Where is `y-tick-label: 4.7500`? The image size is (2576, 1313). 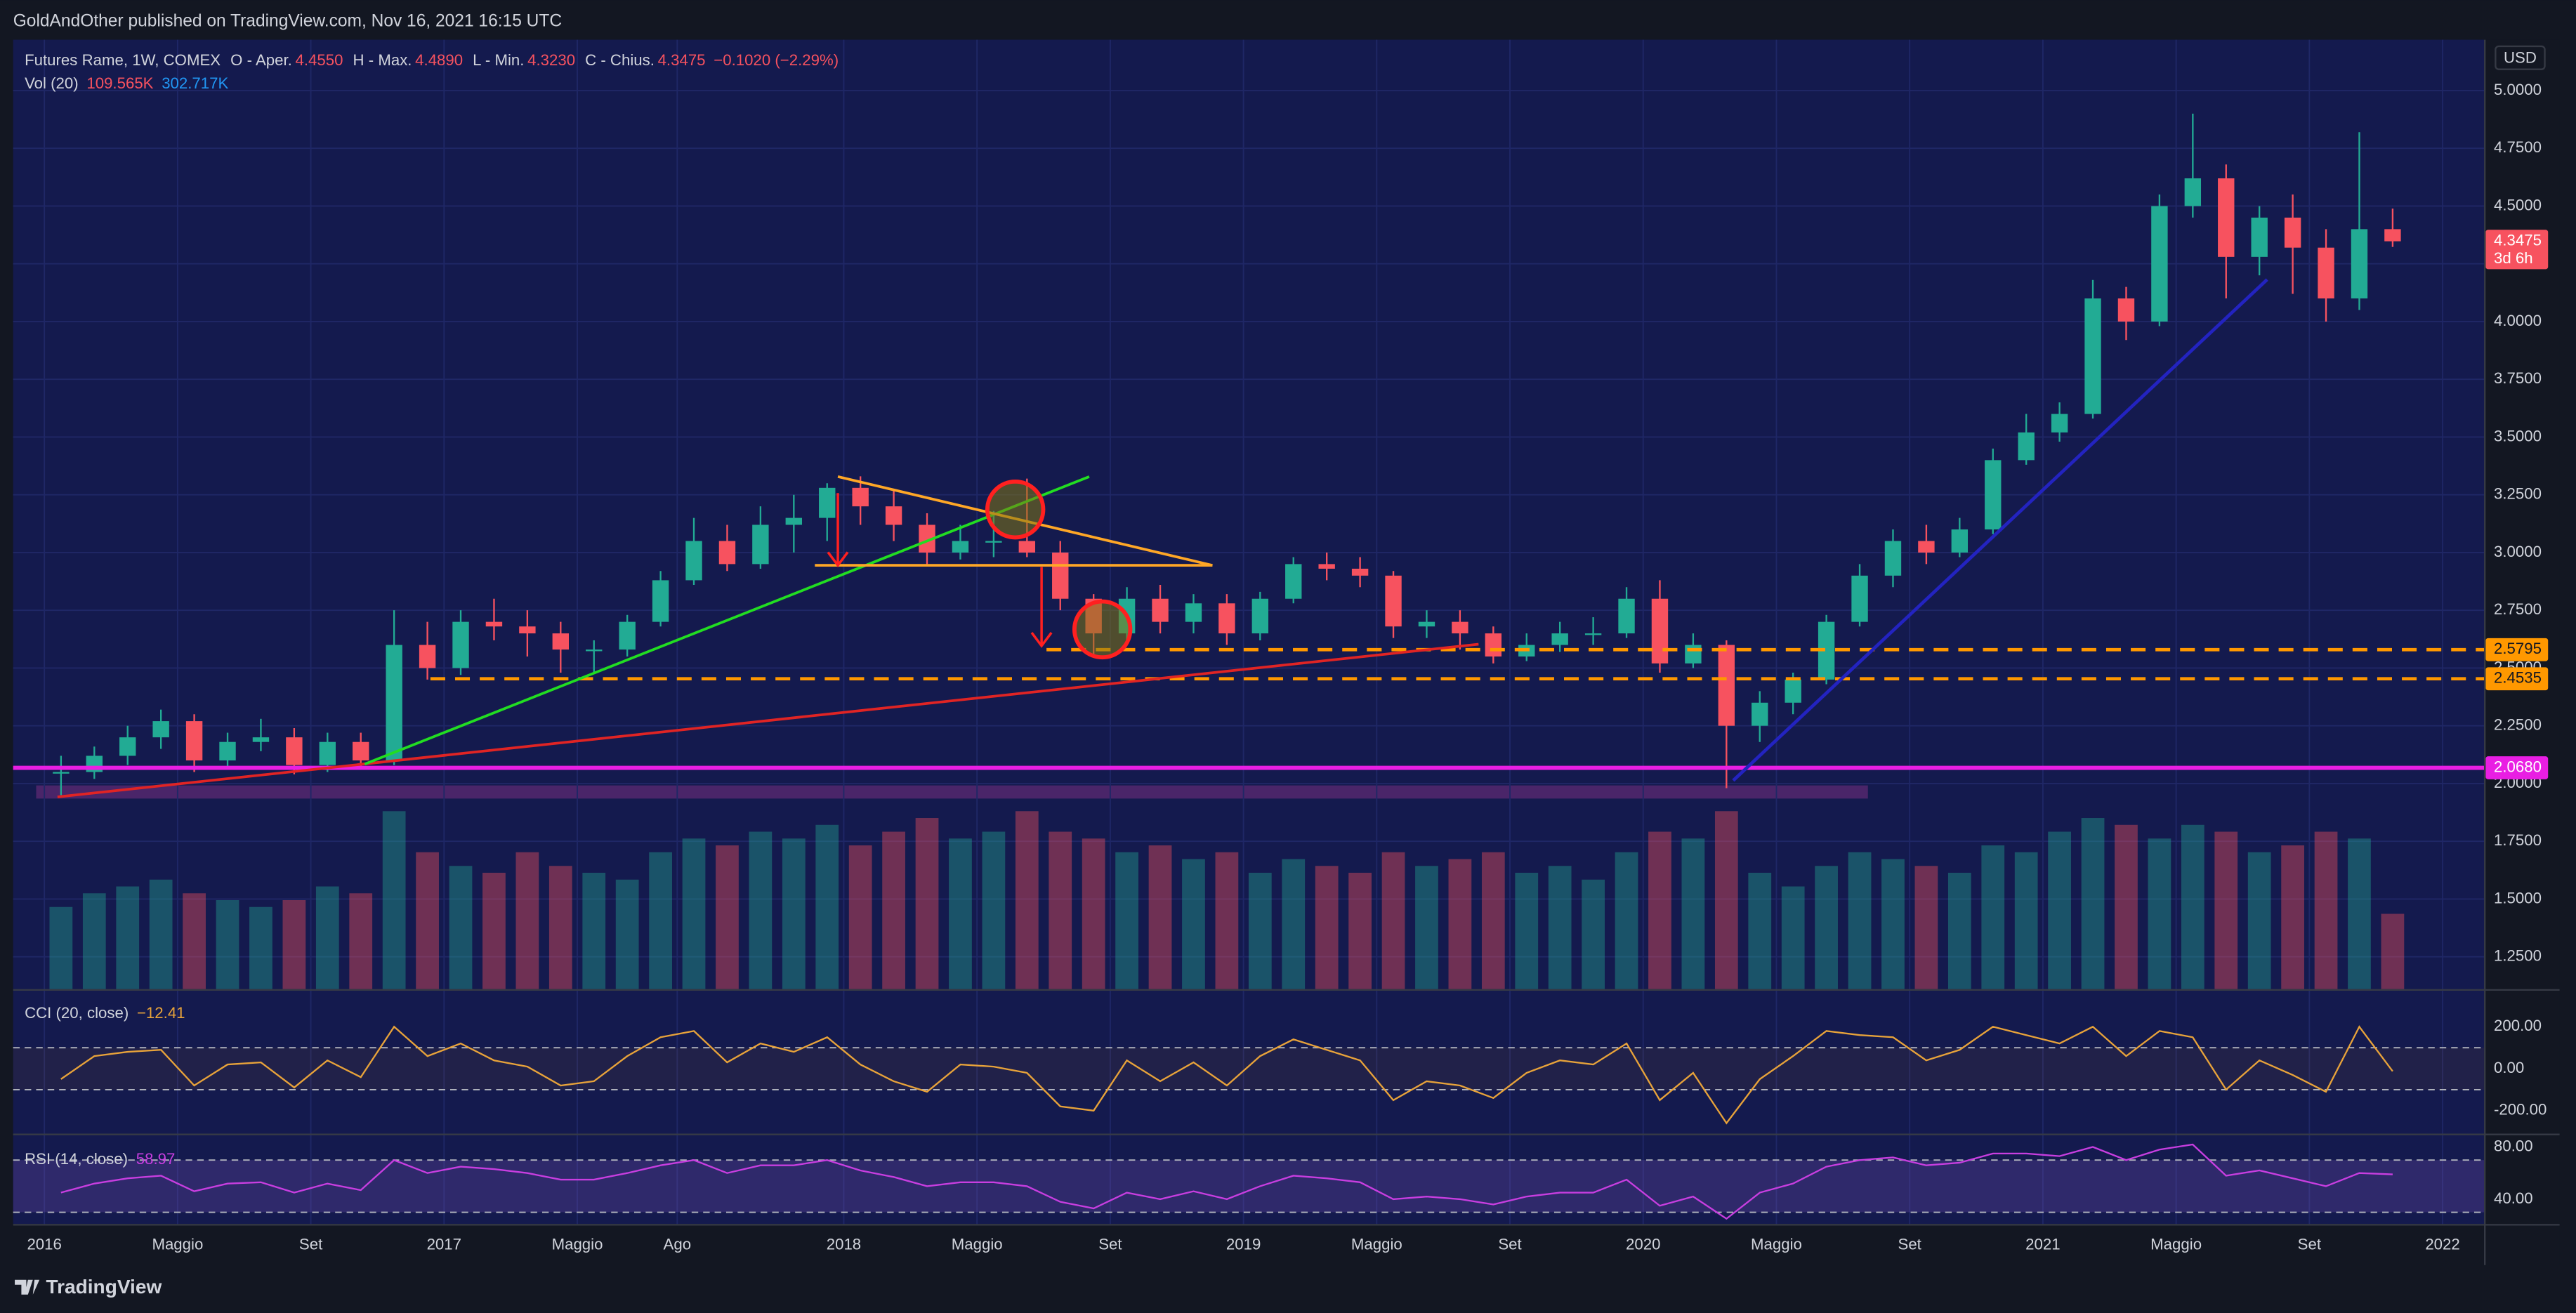 y-tick-label: 4.7500 is located at coordinates (2518, 147).